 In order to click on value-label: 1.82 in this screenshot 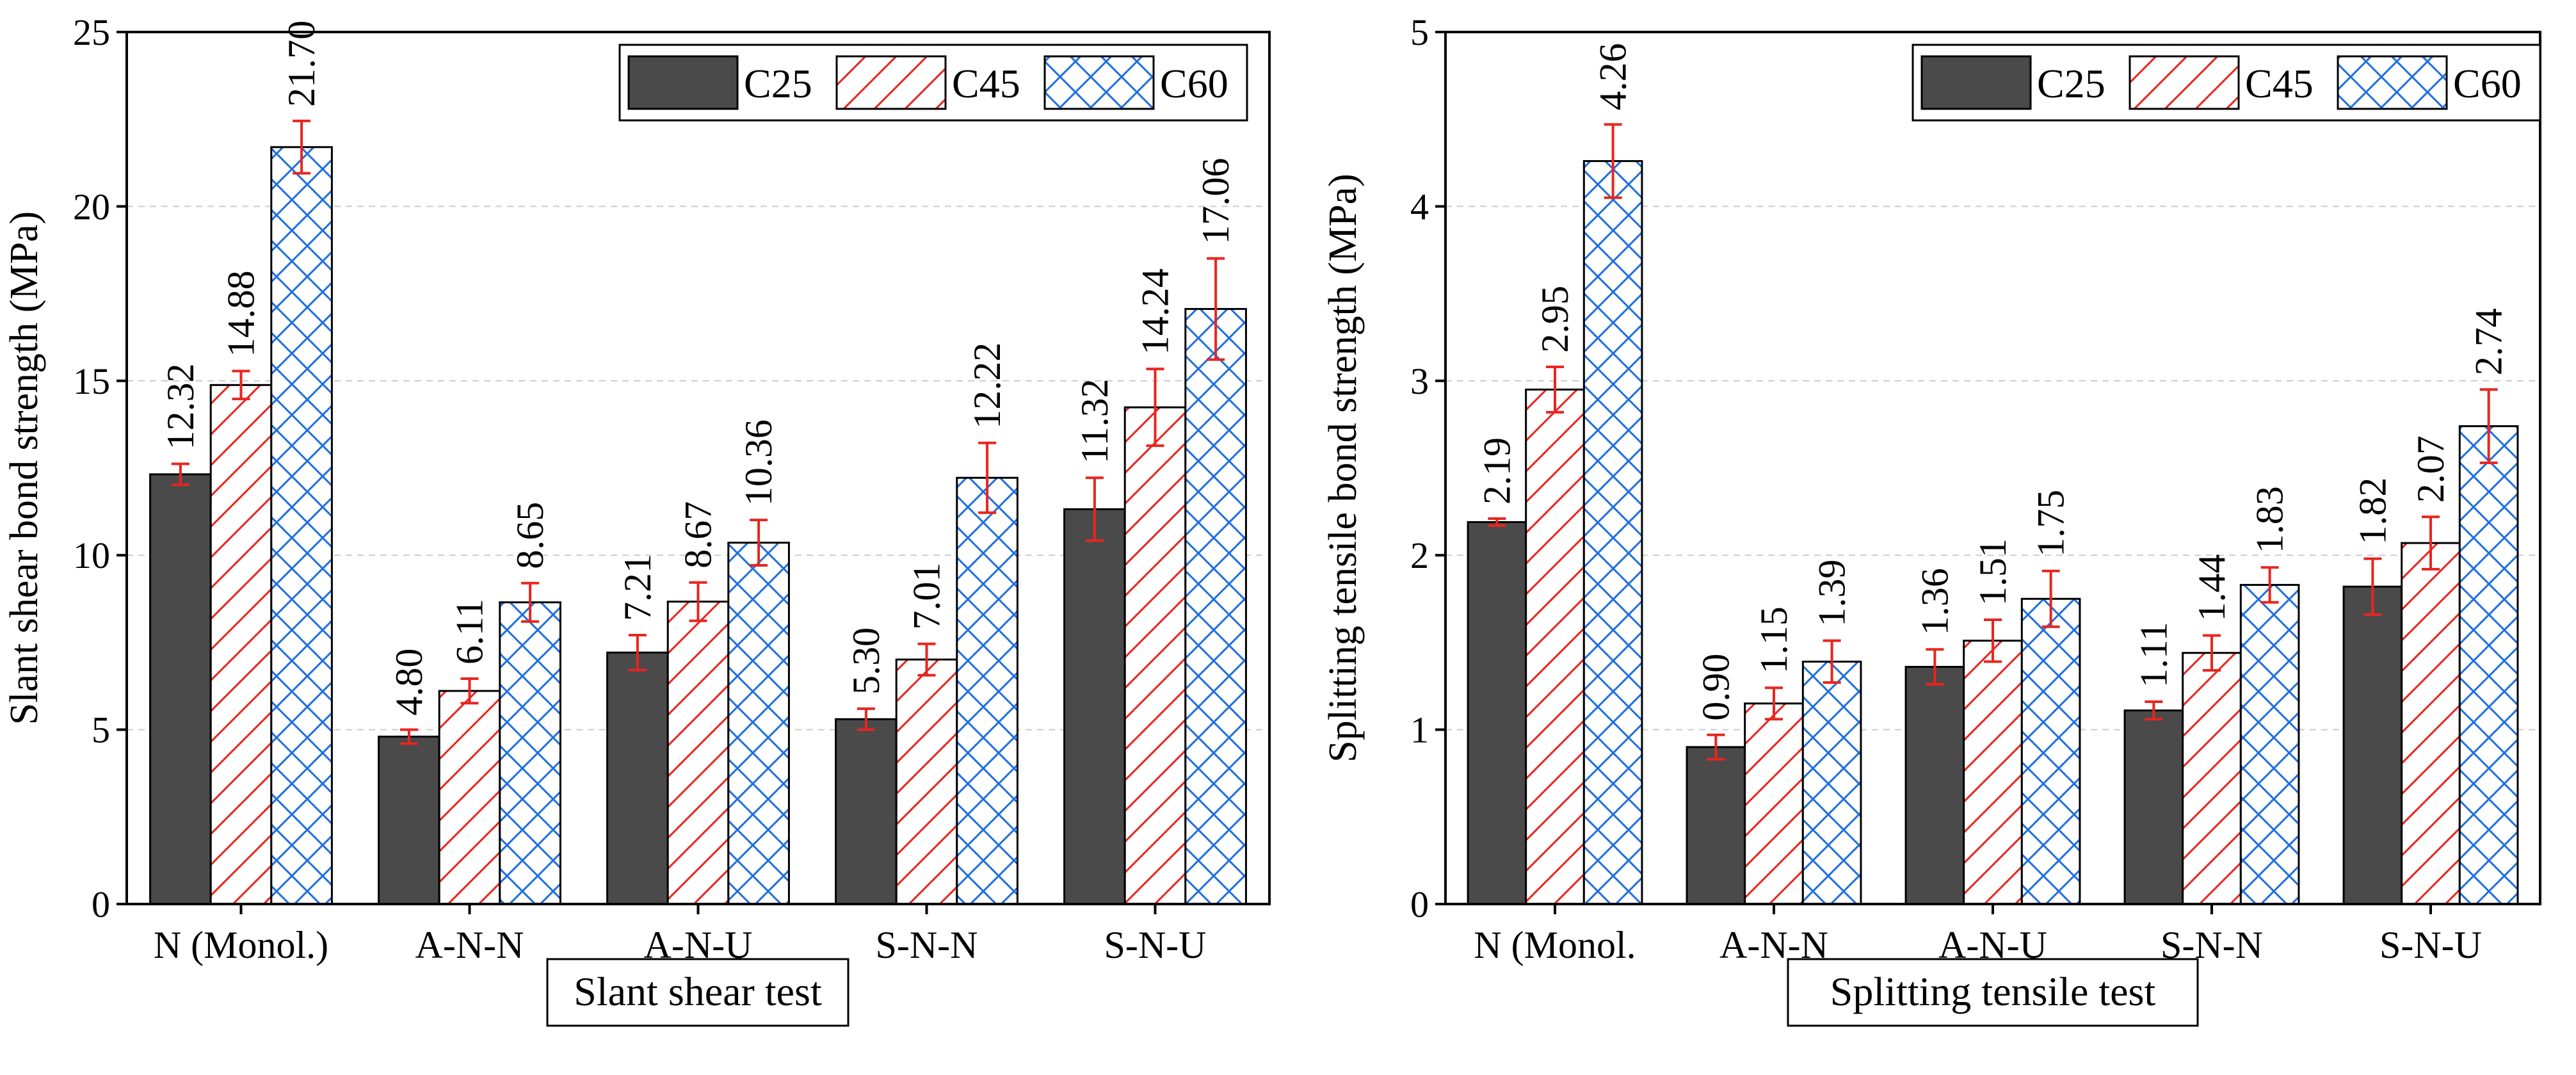, I will do `click(2372, 511)`.